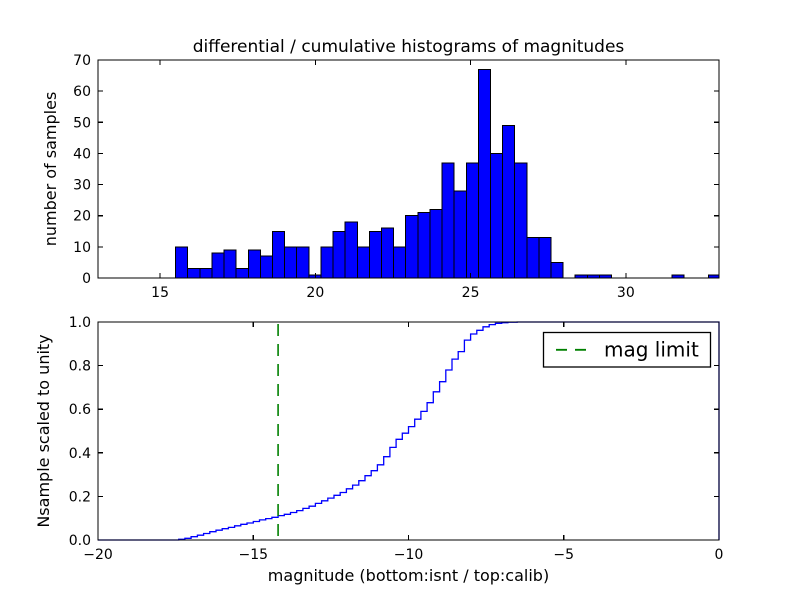 The height and width of the screenshot is (604, 800). What do you see at coordinates (80, 367) in the screenshot?
I see `y-tick-label: 0.8` at bounding box center [80, 367].